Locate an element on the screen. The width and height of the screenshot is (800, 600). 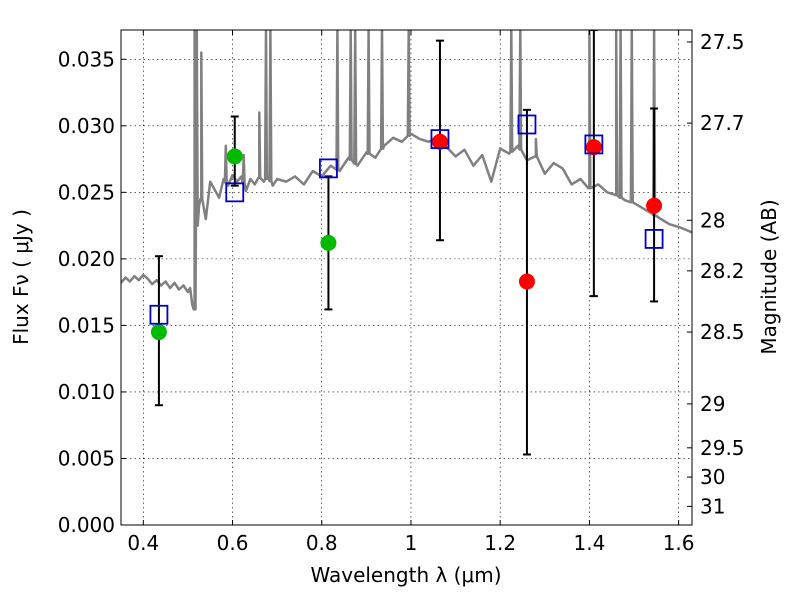
x-tick-label: 0.4 is located at coordinates (143, 543).